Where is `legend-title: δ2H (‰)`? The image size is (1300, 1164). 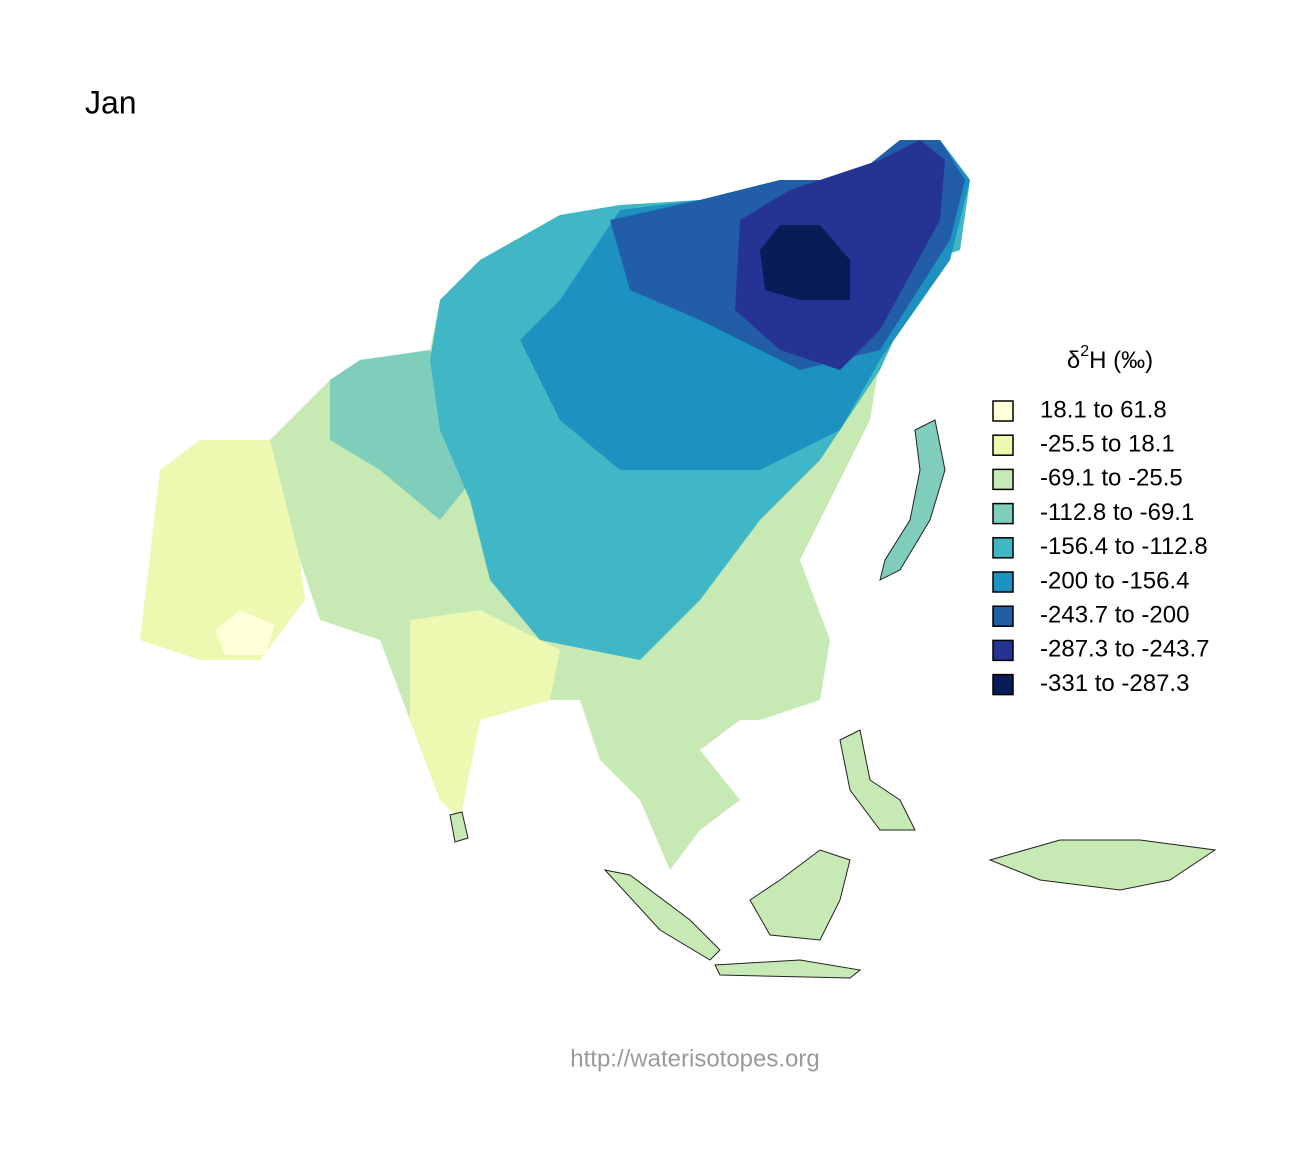 legend-title: δ2H (‰) is located at coordinates (1110, 358).